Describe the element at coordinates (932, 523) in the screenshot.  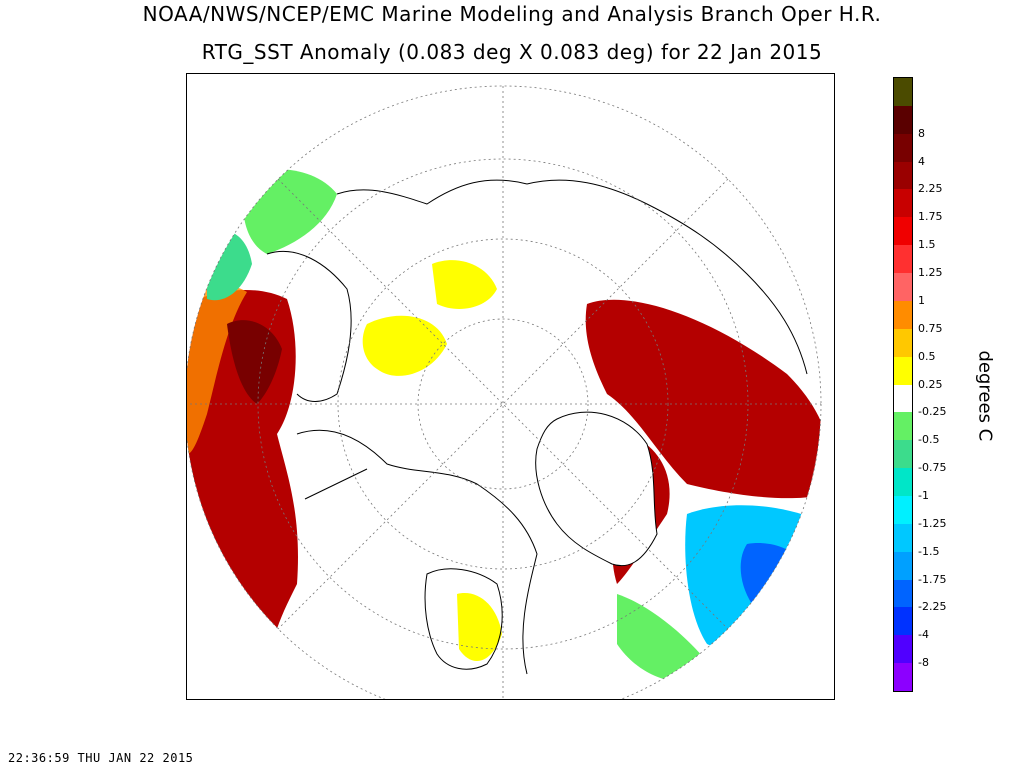
I see `colorbar-tick-label: -1.25` at that location.